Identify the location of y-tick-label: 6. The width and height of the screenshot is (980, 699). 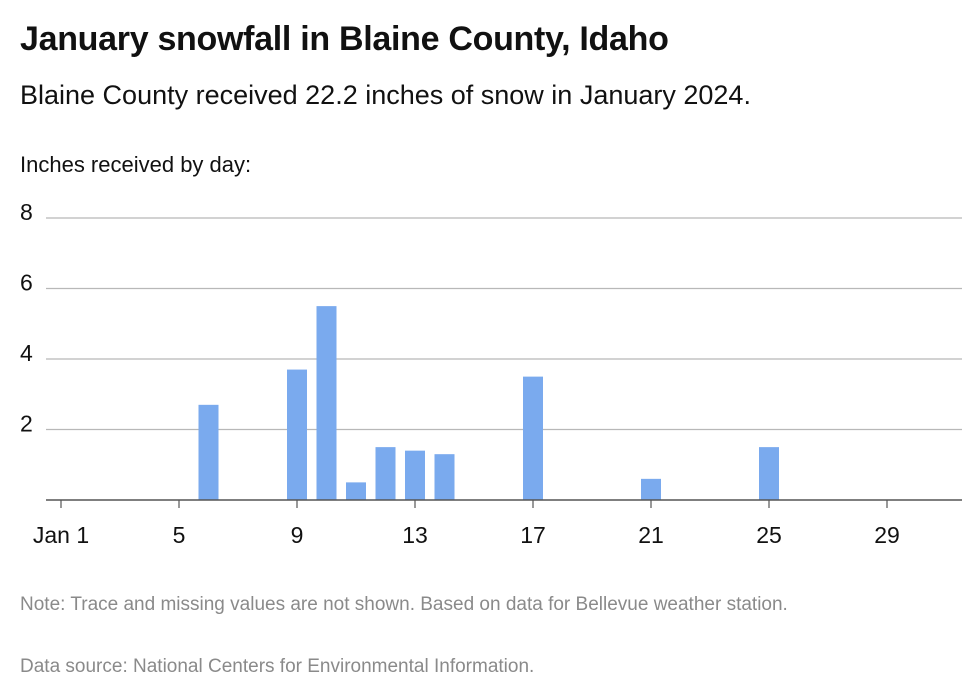
(26, 283).